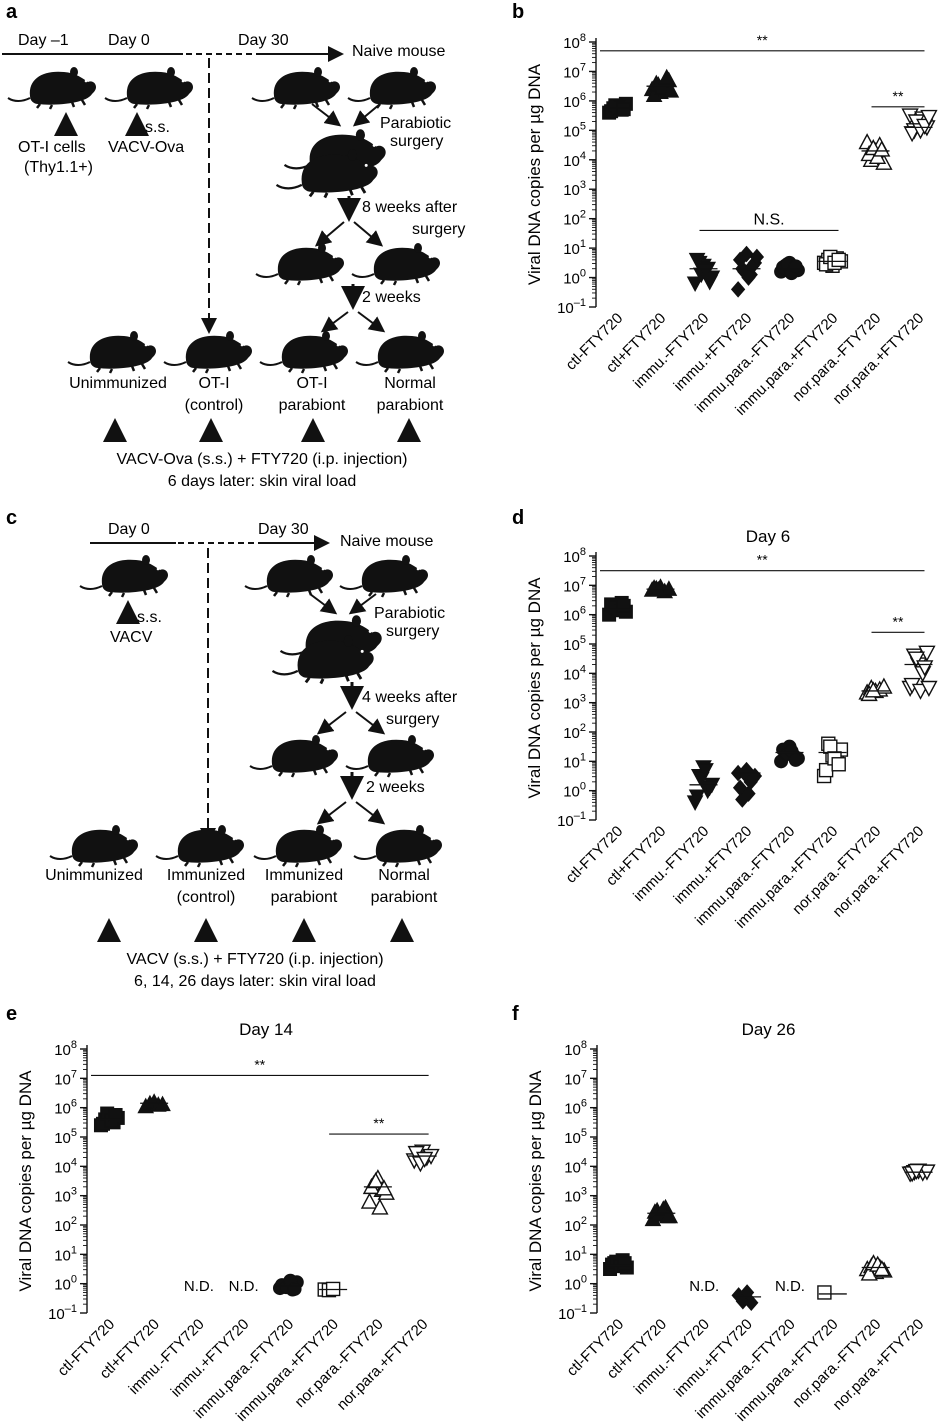 The image size is (946, 1427). I want to click on bottom-line2: 6, 14, 26 days later: skin viral load, so click(255, 981).